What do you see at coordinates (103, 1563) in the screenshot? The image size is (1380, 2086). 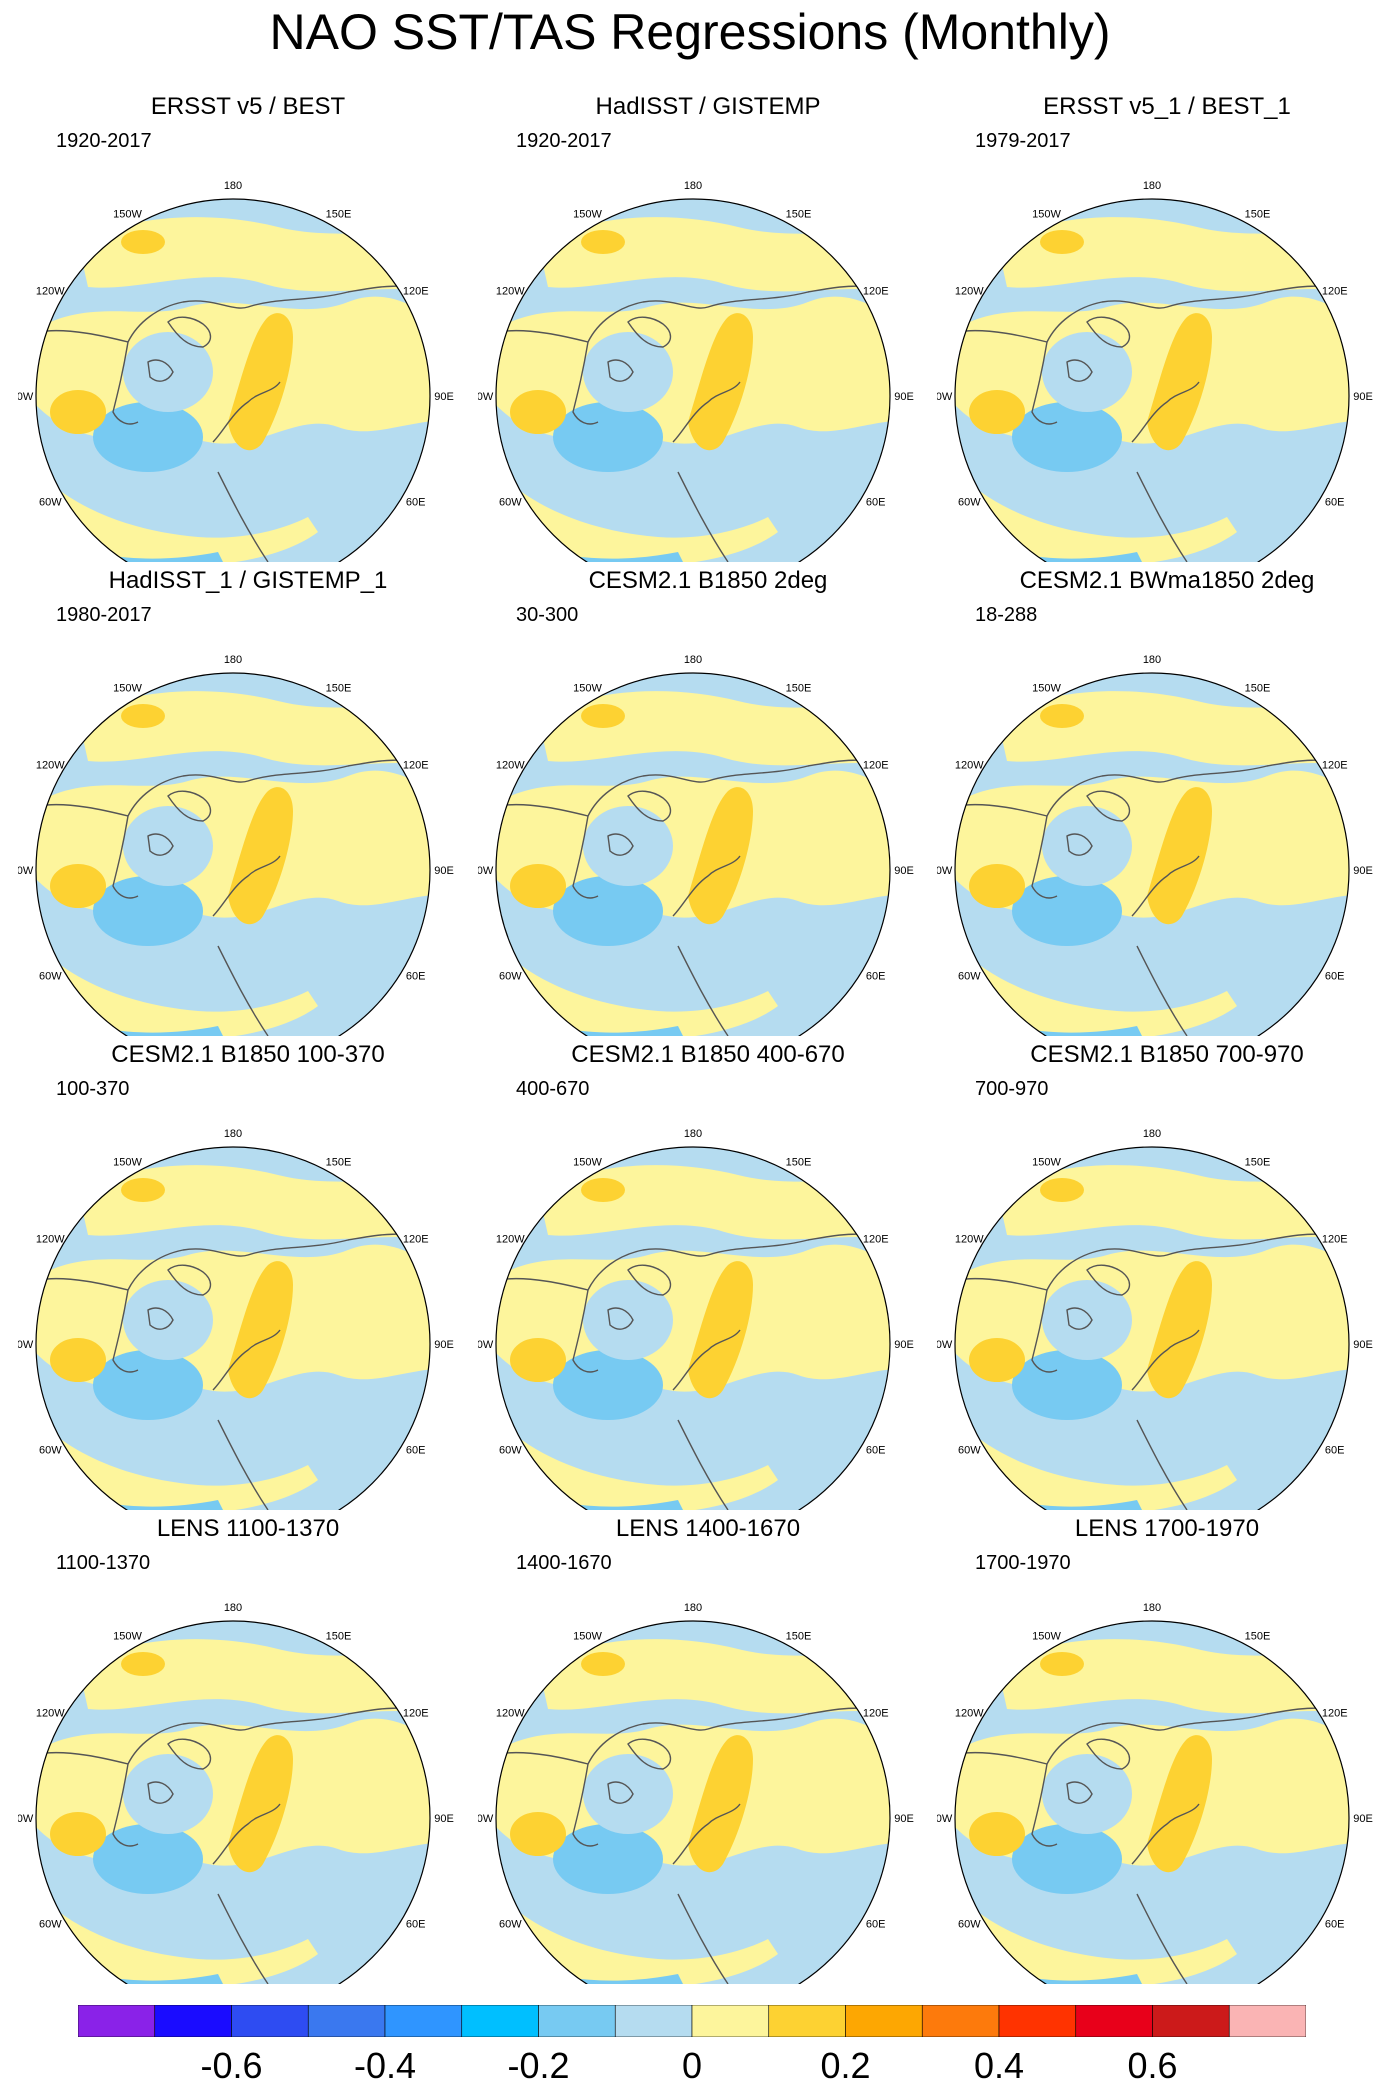 I see `panel-years: 1100-1370` at bounding box center [103, 1563].